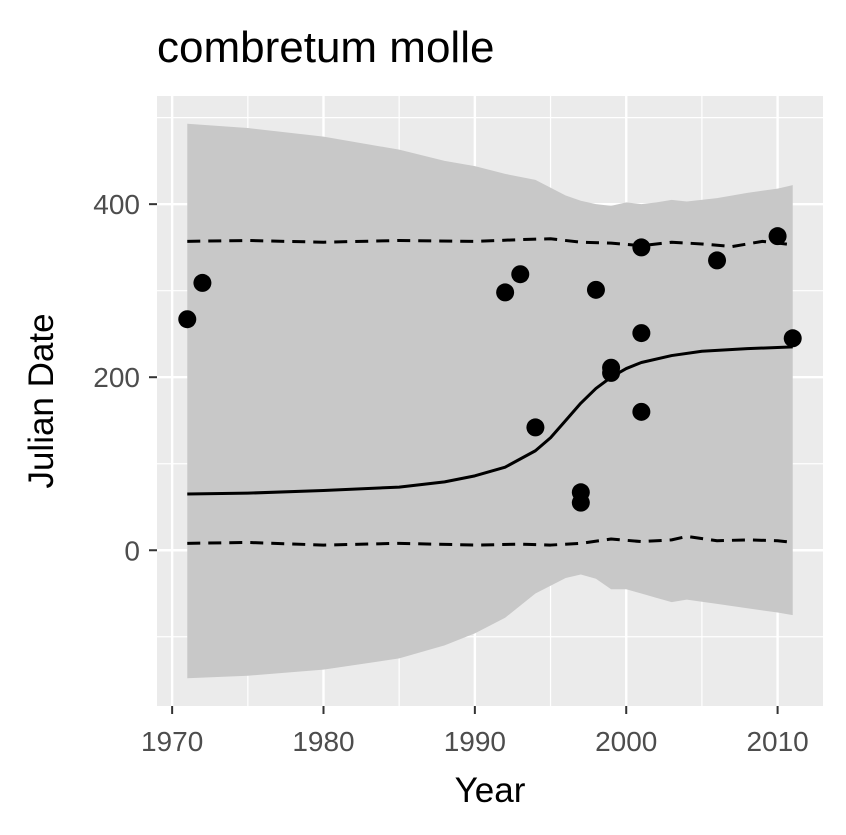 The image size is (846, 835). Describe the element at coordinates (490, 420) in the screenshot. I see `fit-line` at that location.